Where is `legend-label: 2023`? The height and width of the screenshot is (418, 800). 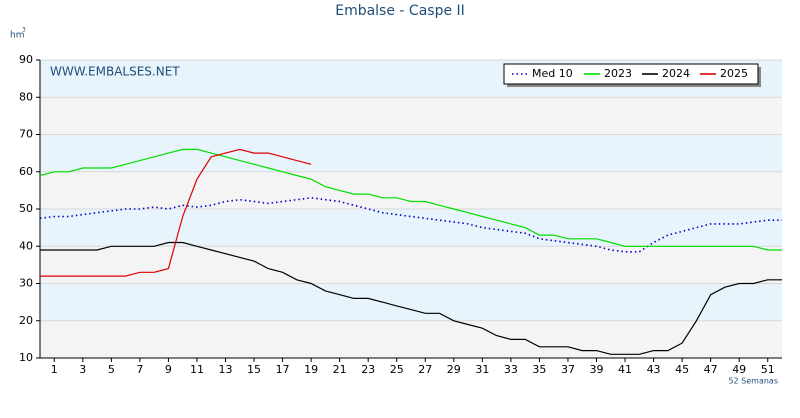 legend-label: 2023 is located at coordinates (618, 73).